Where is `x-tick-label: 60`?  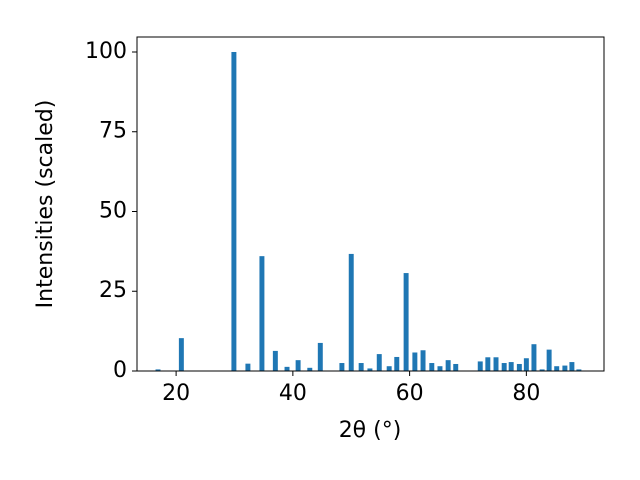 x-tick-label: 60 is located at coordinates (410, 393).